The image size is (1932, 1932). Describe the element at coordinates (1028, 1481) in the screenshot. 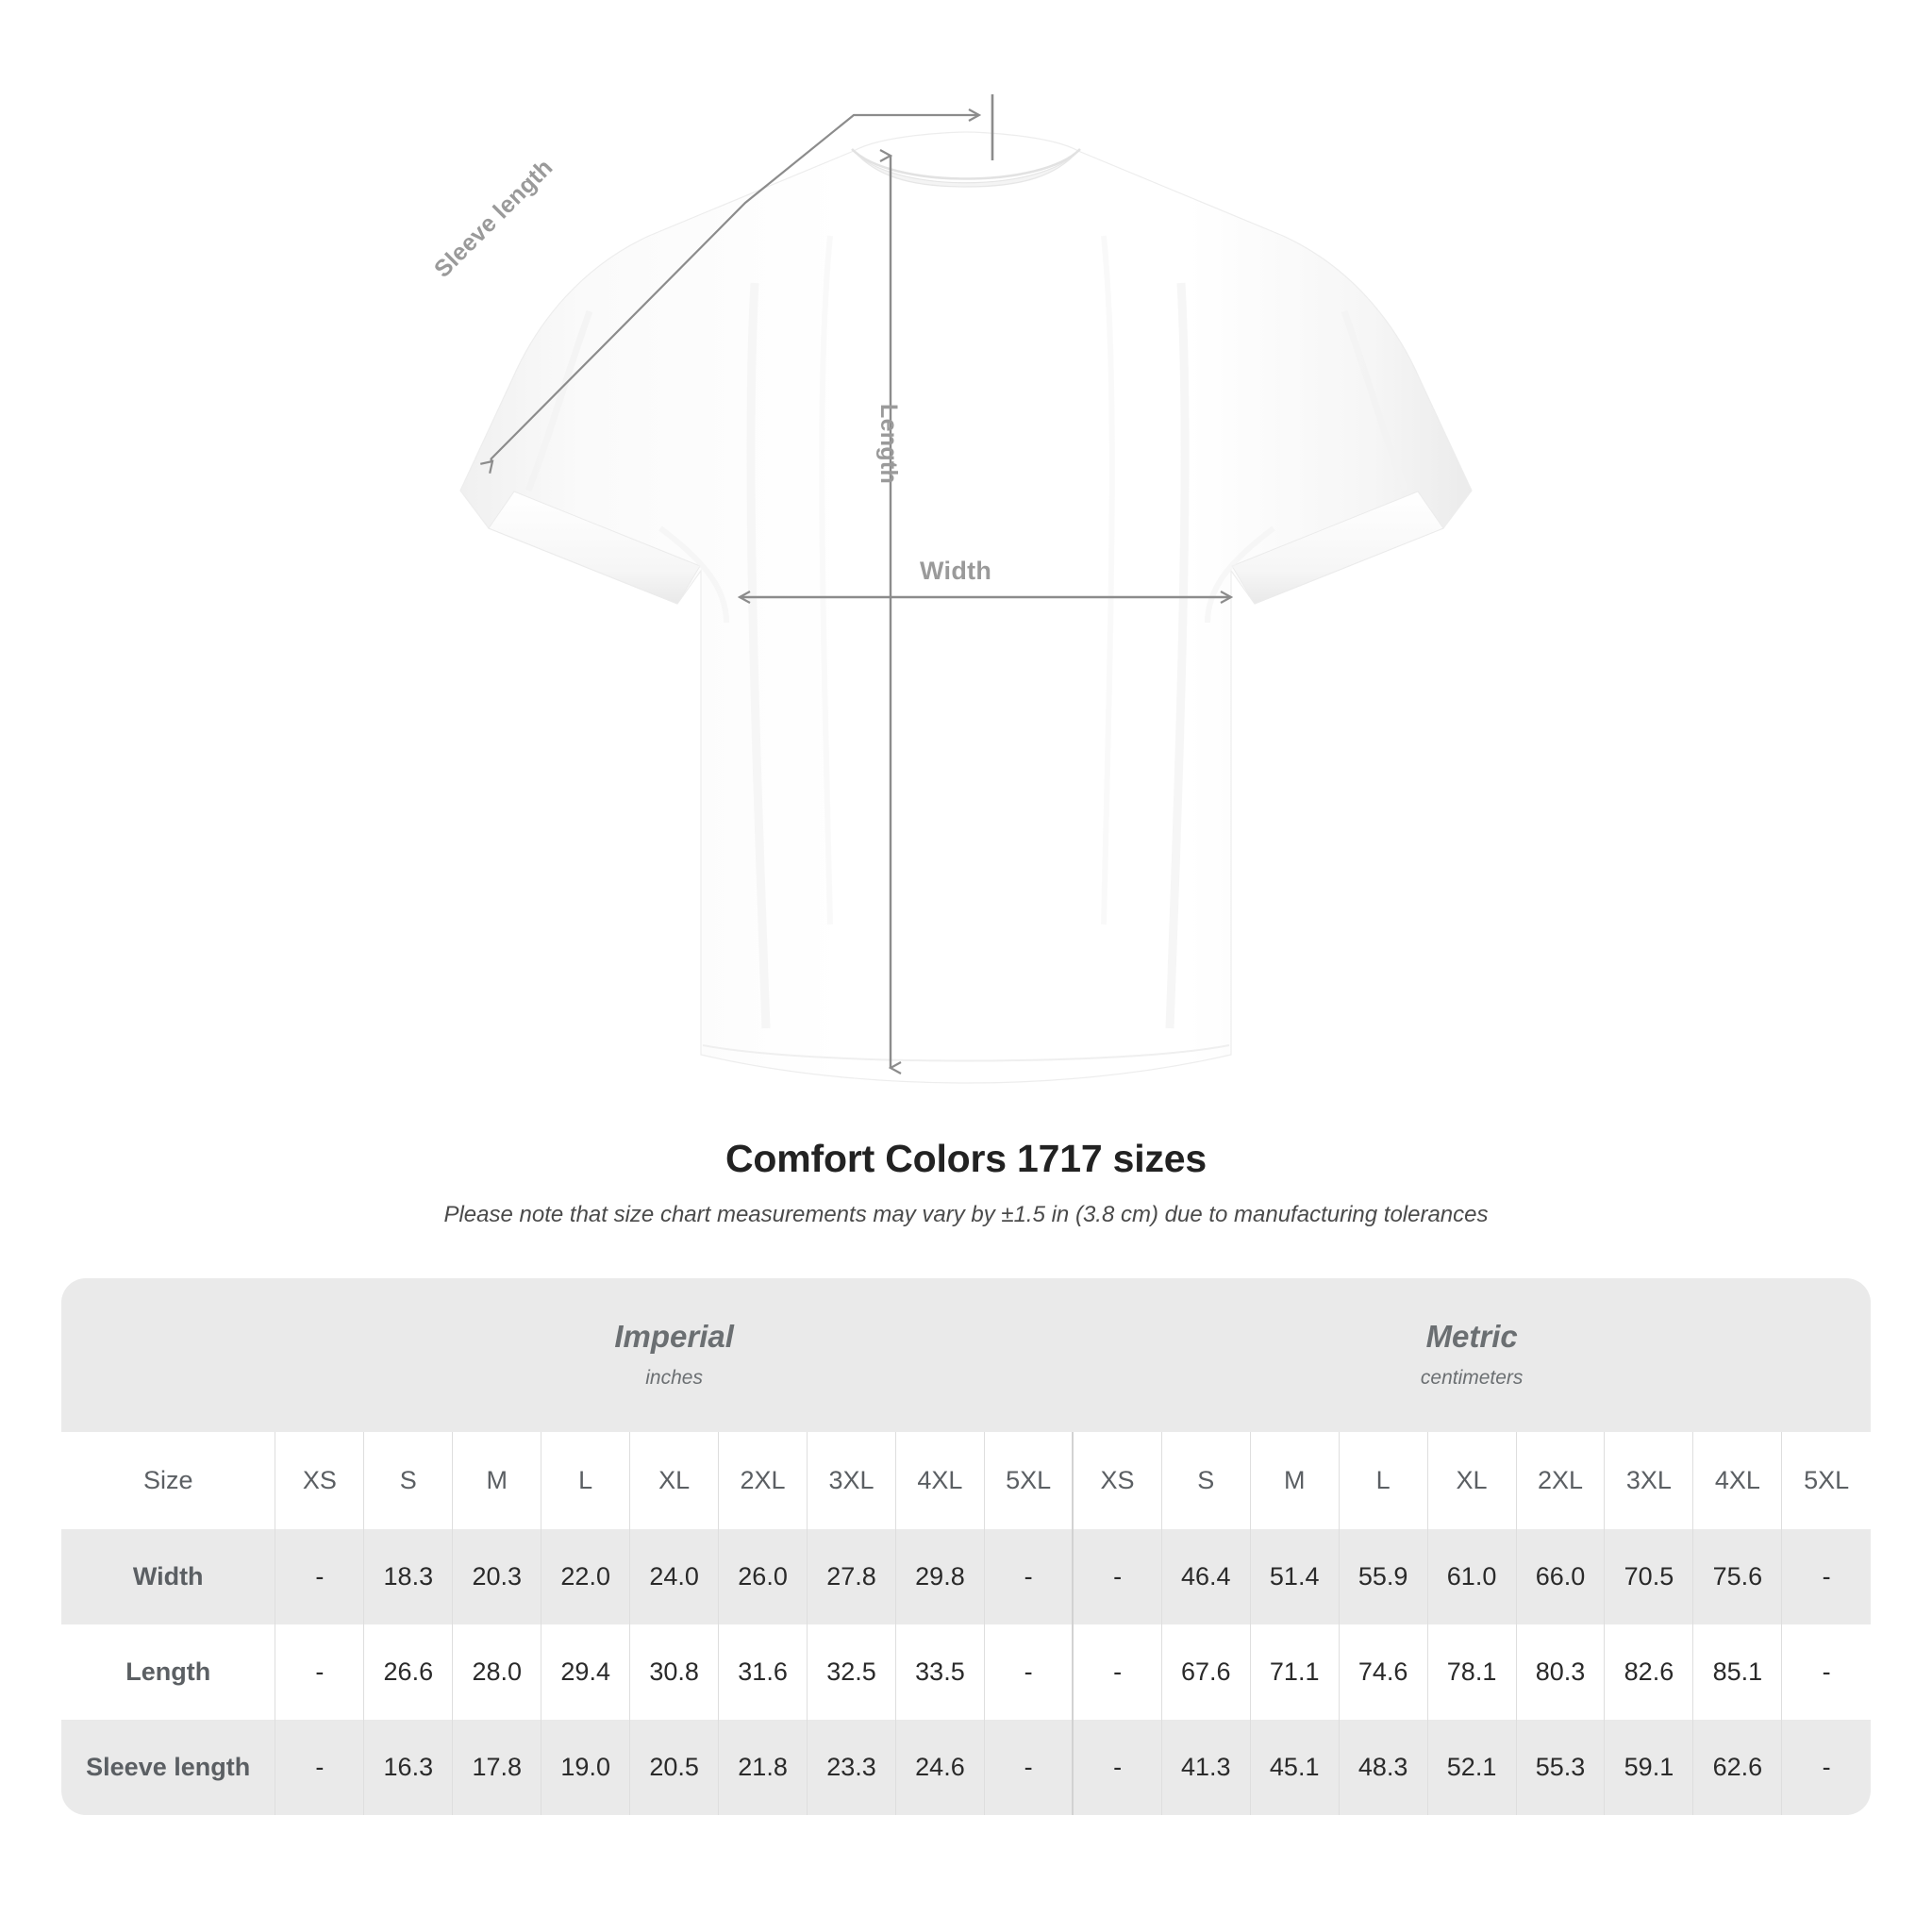

I see `size-col-imperial-5xl: 5XL` at that location.